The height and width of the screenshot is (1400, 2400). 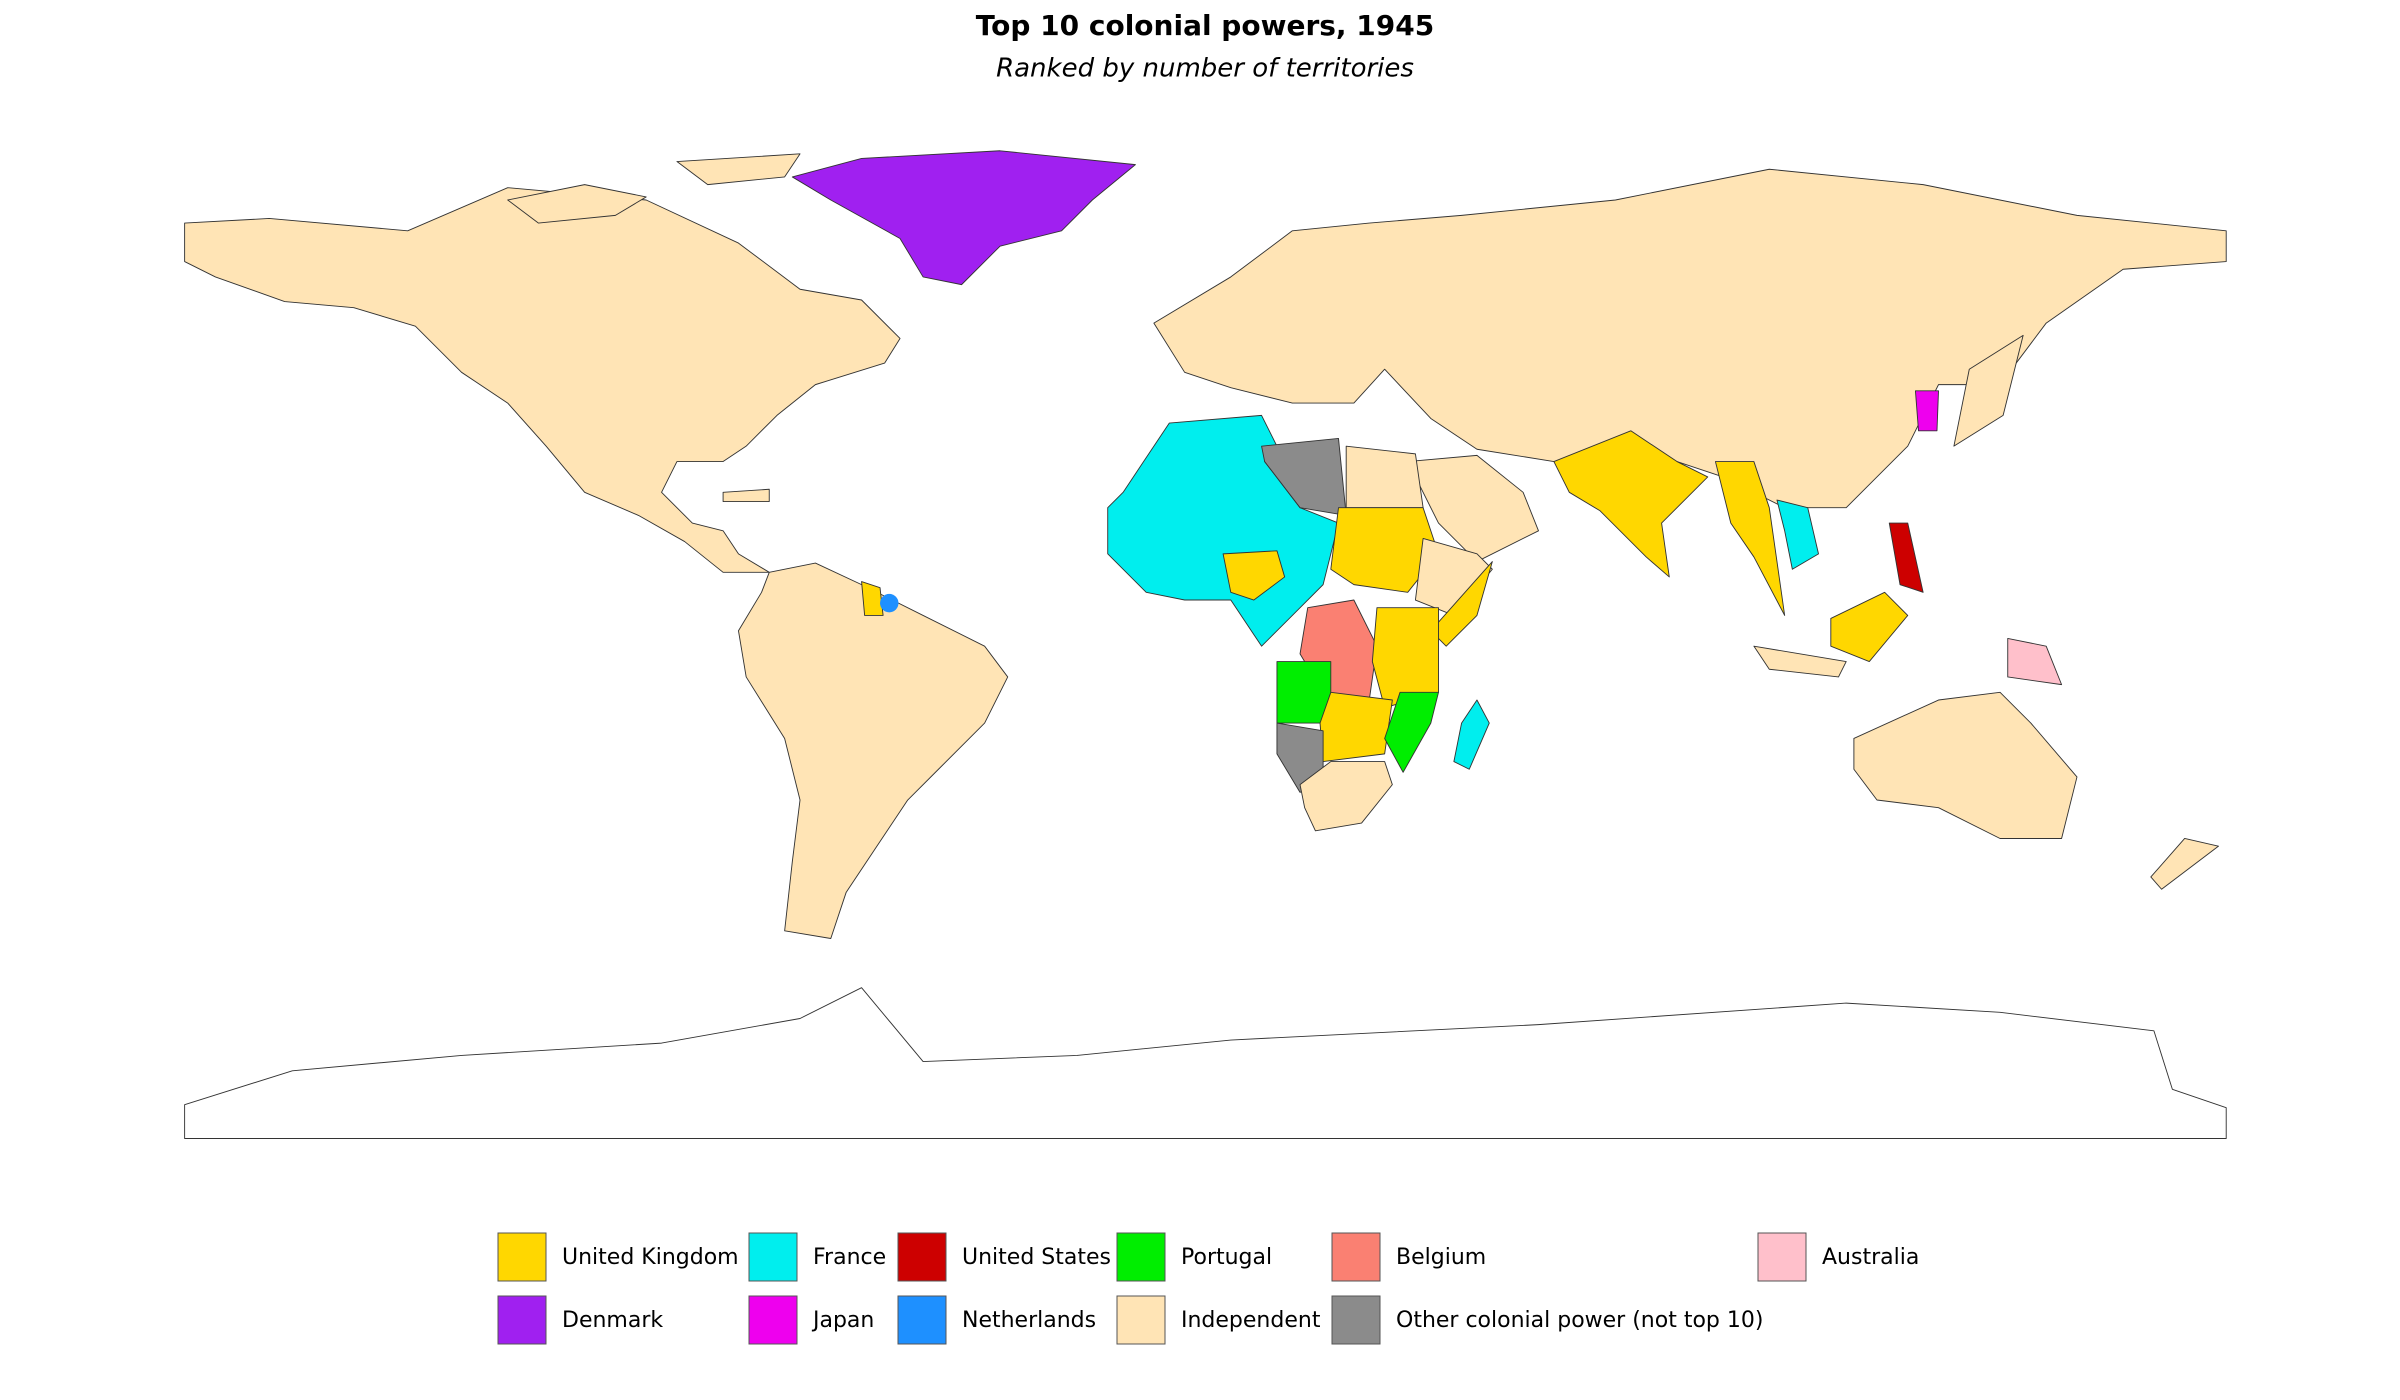 What do you see at coordinates (1304, 692) in the screenshot?
I see `angola` at bounding box center [1304, 692].